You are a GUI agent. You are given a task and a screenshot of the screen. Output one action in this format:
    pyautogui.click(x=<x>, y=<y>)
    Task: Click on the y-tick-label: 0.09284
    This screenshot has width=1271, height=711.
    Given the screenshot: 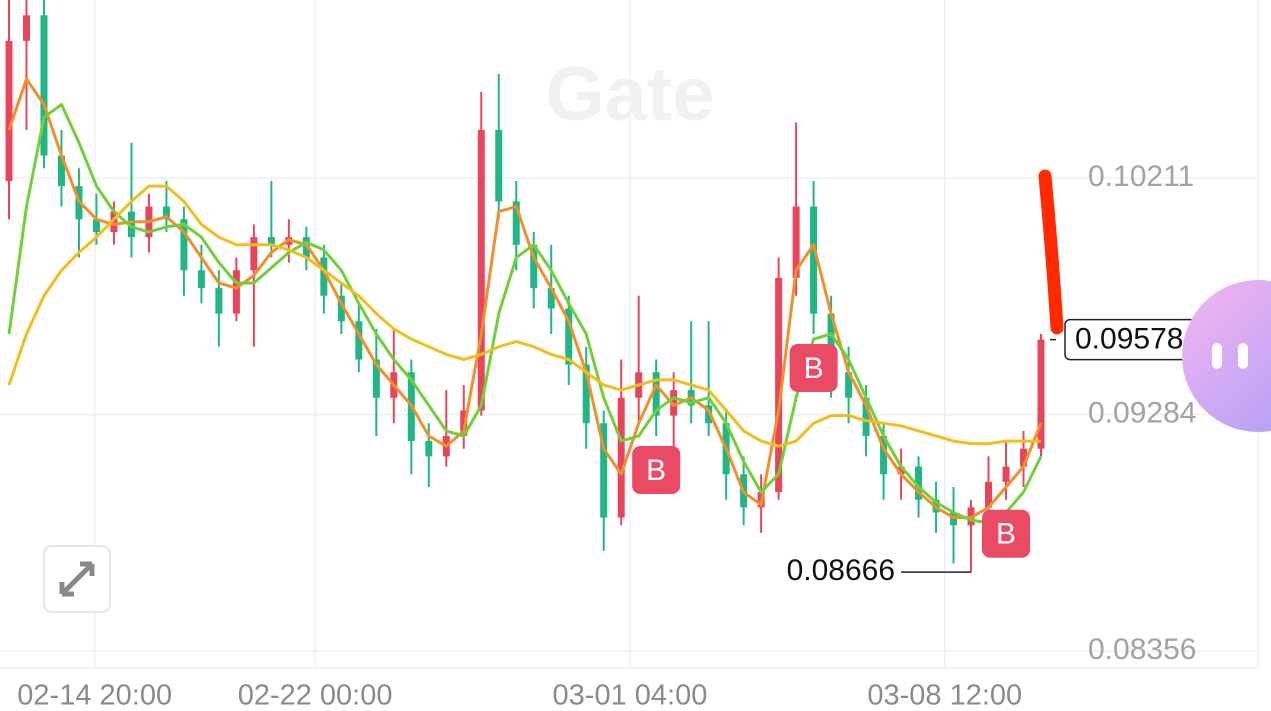 What is the action you would take?
    pyautogui.click(x=1142, y=412)
    